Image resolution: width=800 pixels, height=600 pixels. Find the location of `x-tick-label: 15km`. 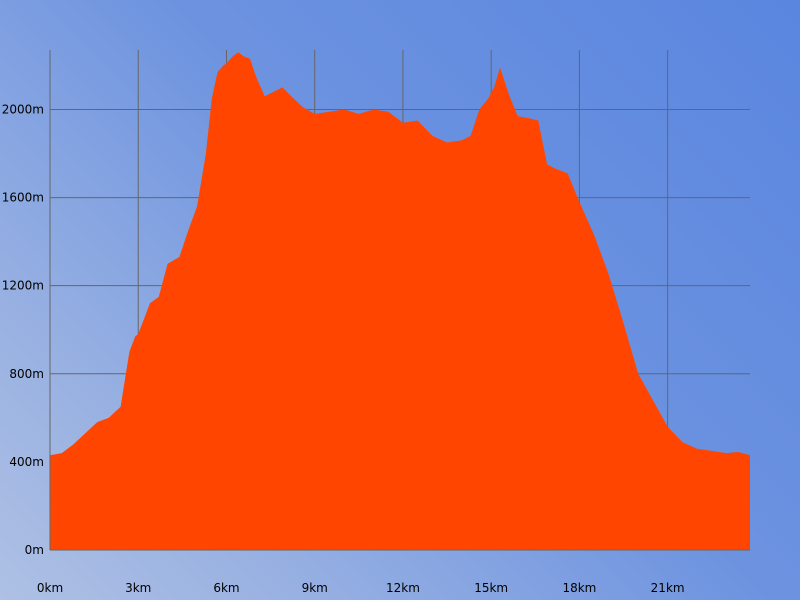

x-tick-label: 15km is located at coordinates (491, 588).